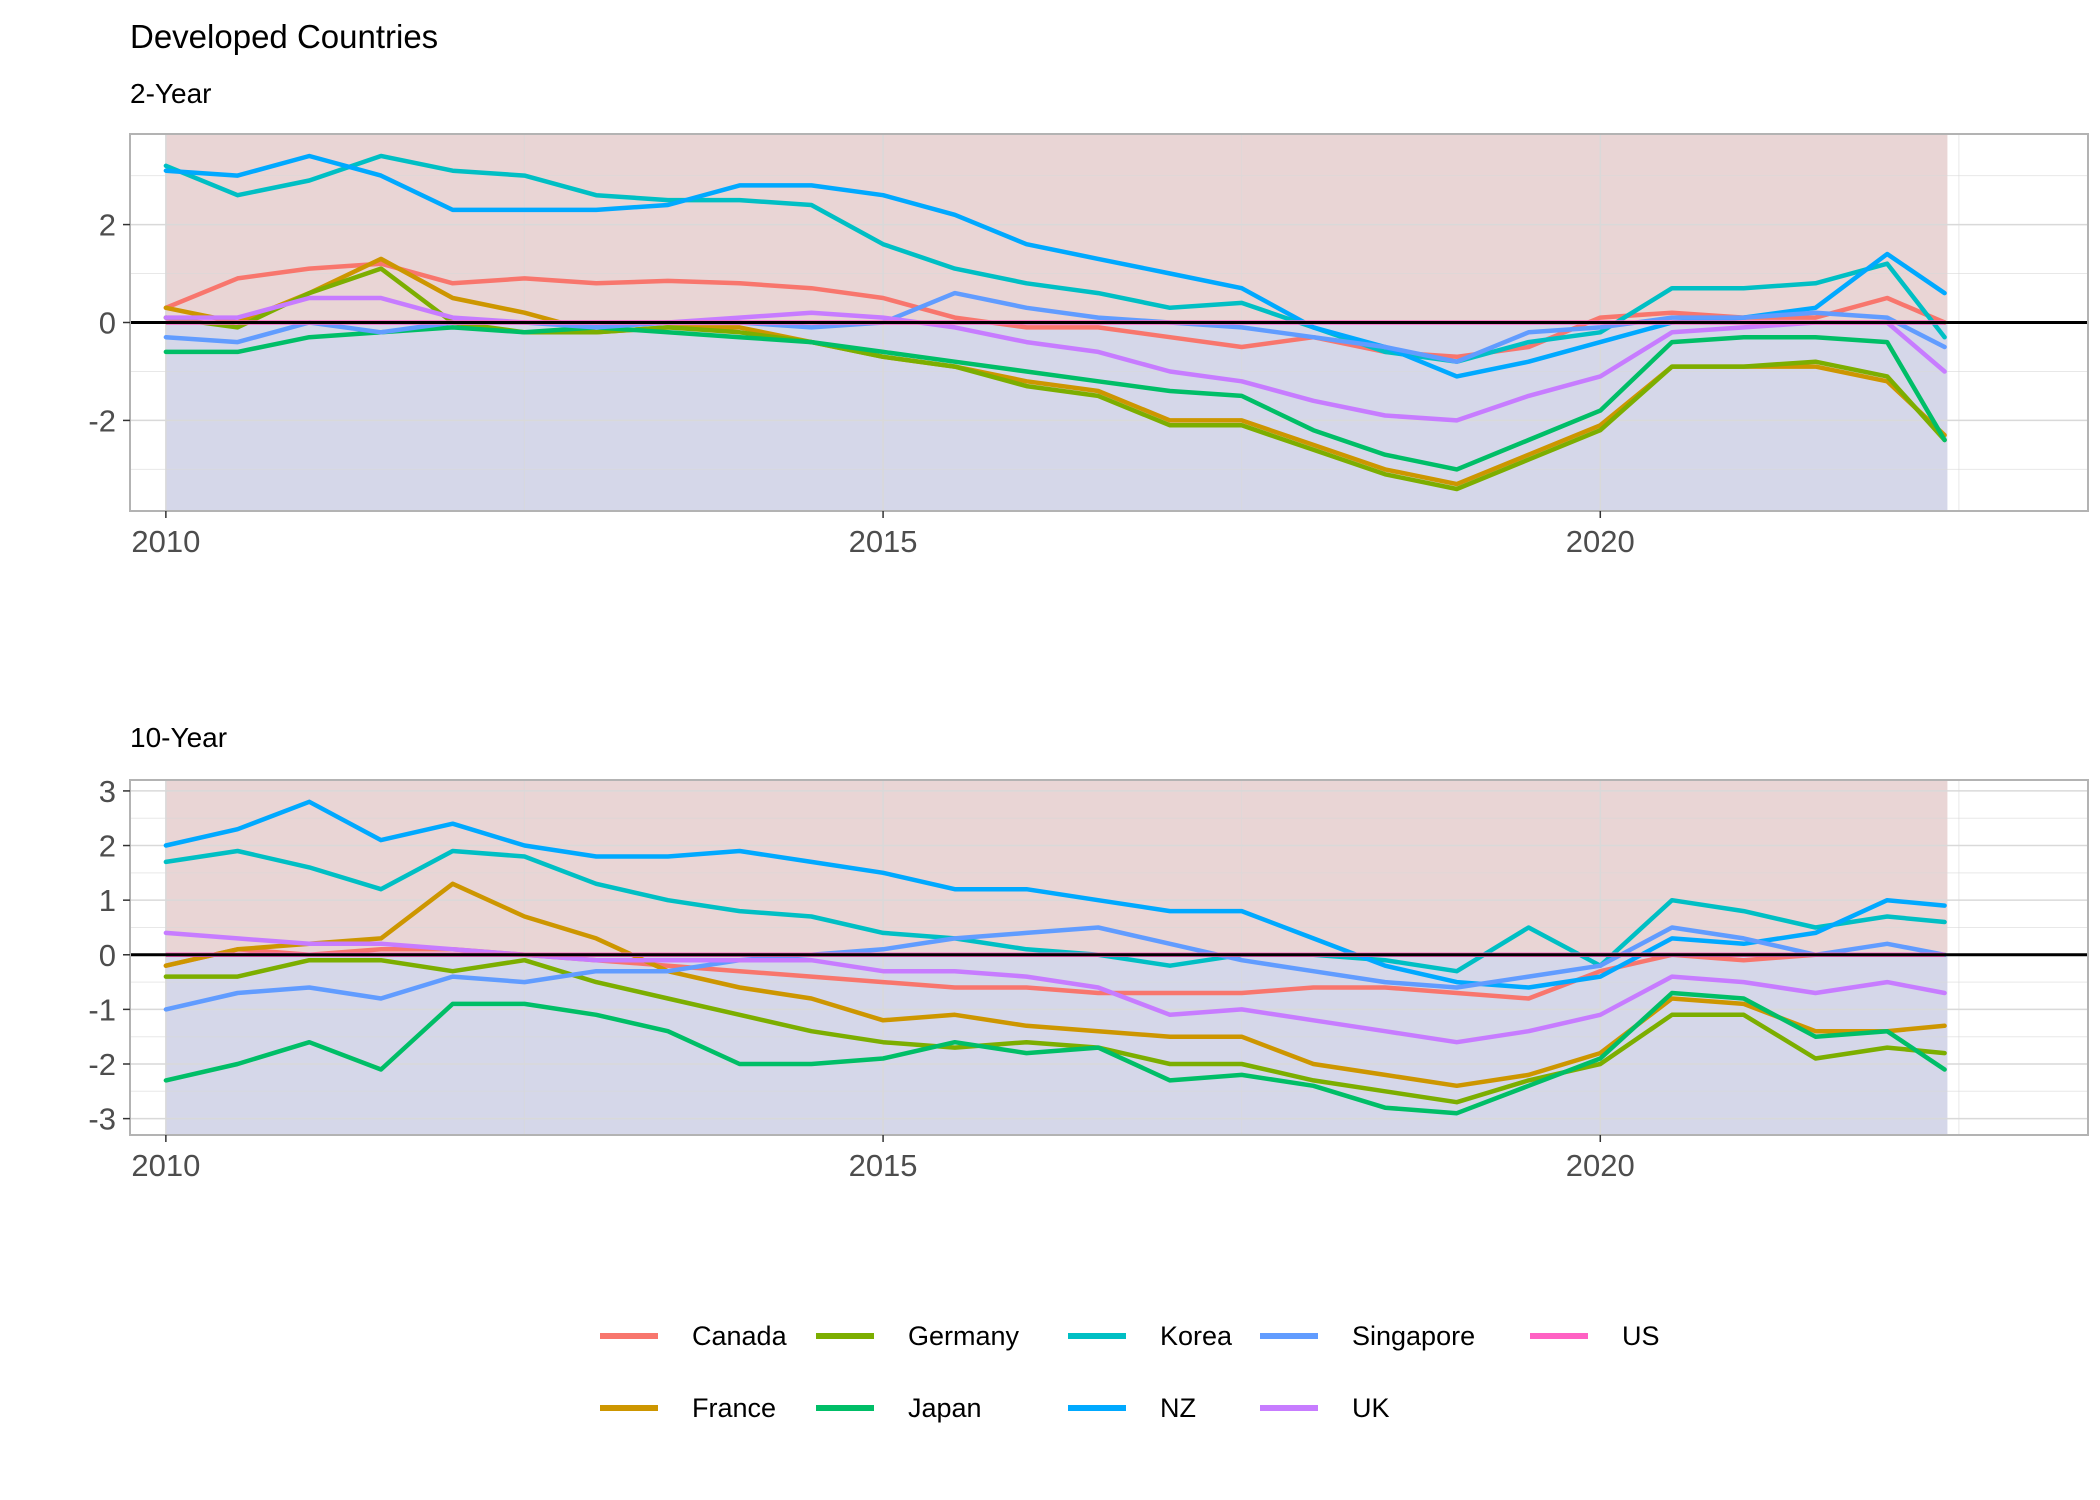 The height and width of the screenshot is (1500, 2100). What do you see at coordinates (629, 1408) in the screenshot?
I see `legend-swatch-france` at bounding box center [629, 1408].